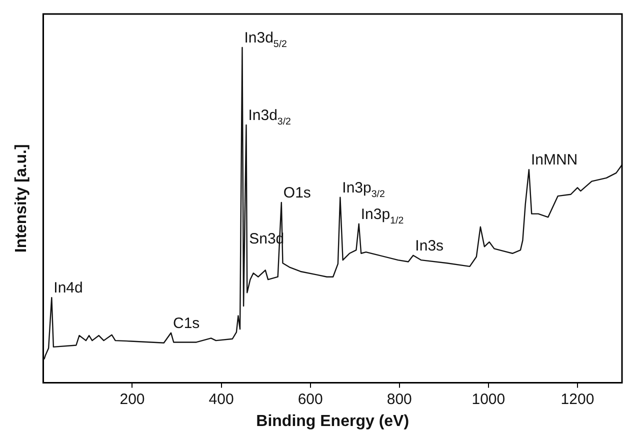 This screenshot has height=439, width=644. Describe the element at coordinates (68, 288) in the screenshot. I see `annotation: In4d` at that location.